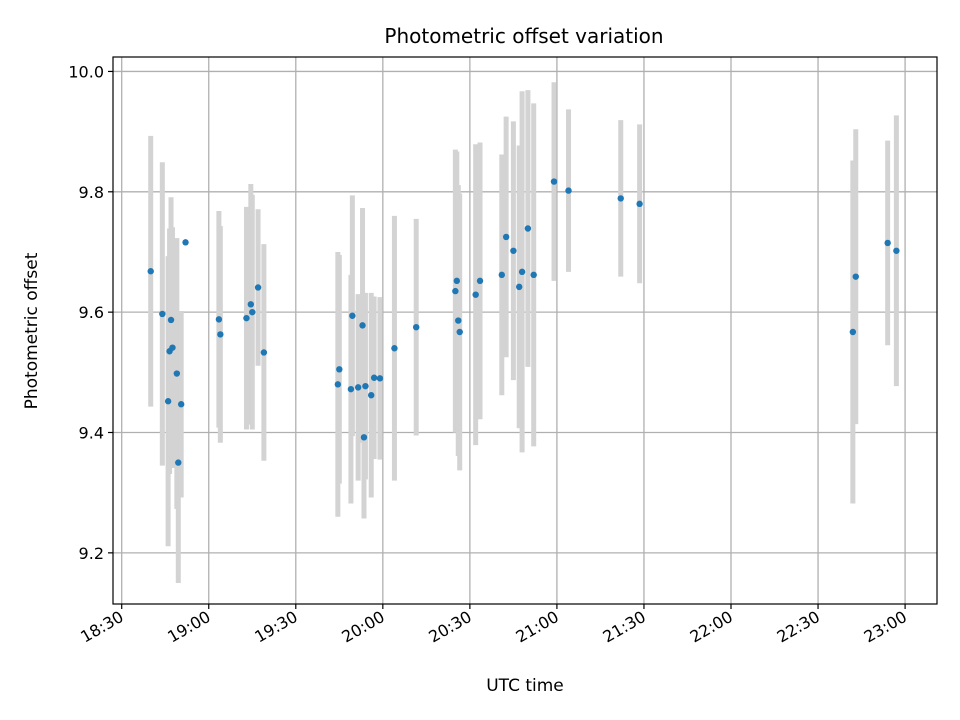 This screenshot has width=960, height=720. What do you see at coordinates (91, 192) in the screenshot?
I see `y-tick-label: 9.8` at bounding box center [91, 192].